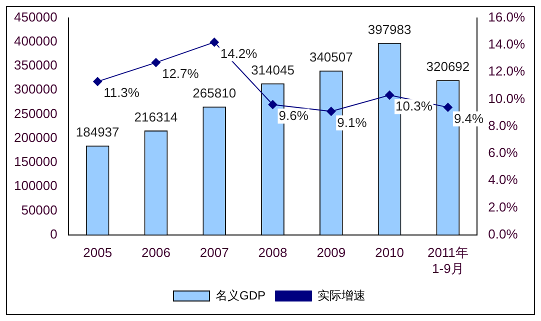  I want to click on data-label: 314045, so click(272, 70).